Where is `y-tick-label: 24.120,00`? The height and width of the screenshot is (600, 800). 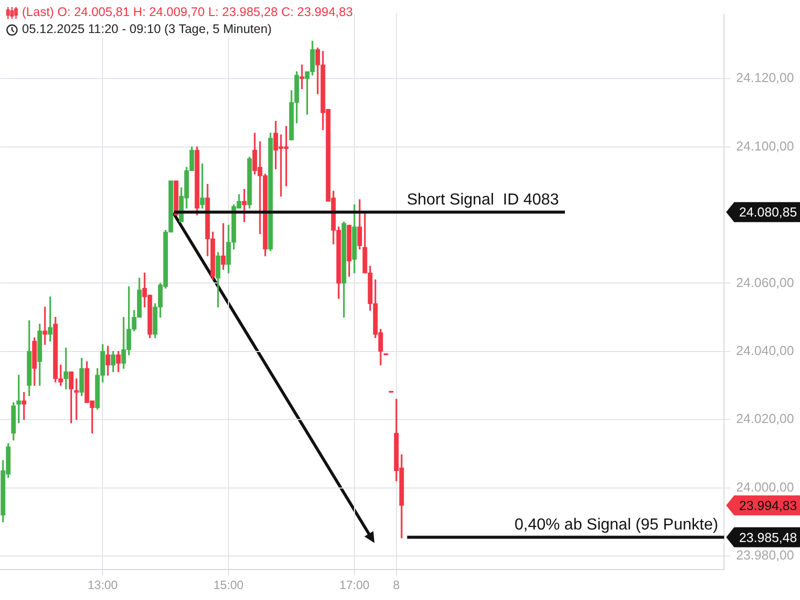
y-tick-label: 24.120,00 is located at coordinates (765, 78).